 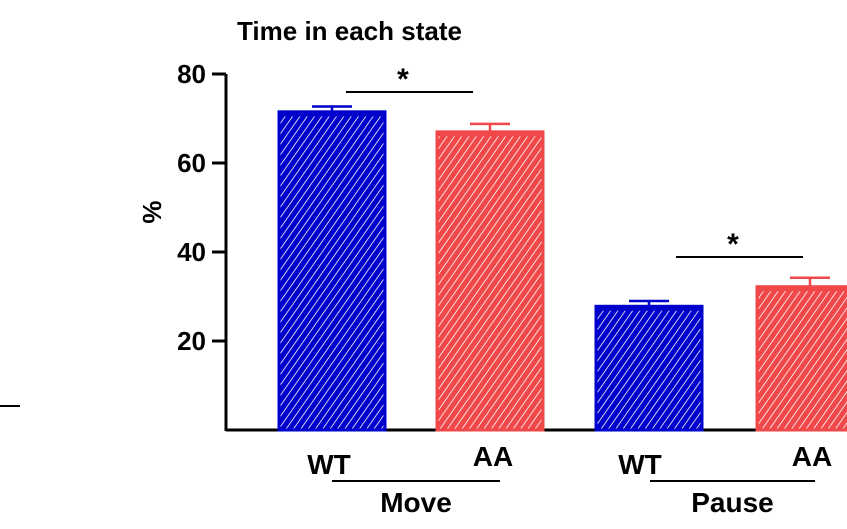 What do you see at coordinates (490, 281) in the screenshot?
I see `bar-move-aa` at bounding box center [490, 281].